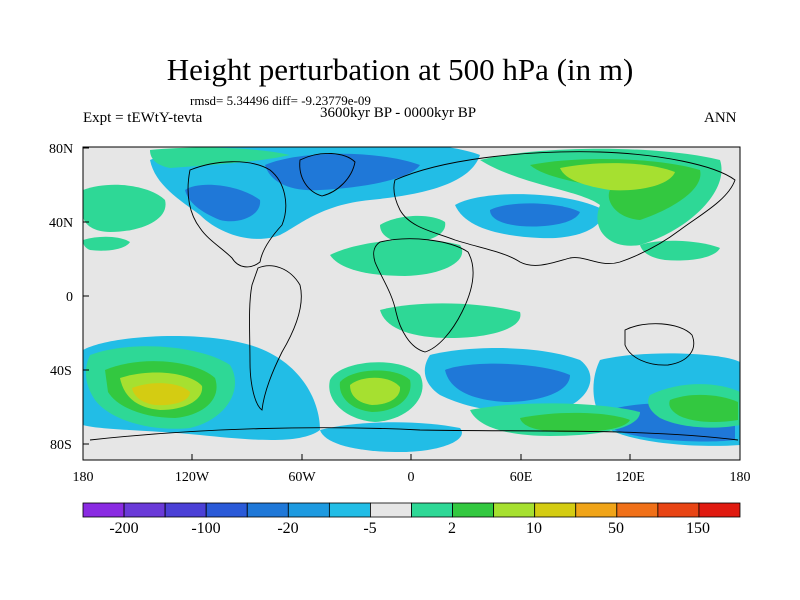 Image resolution: width=800 pixels, height=600 pixels. Describe the element at coordinates (659, 344) in the screenshot. I see `australia-coast` at that location.